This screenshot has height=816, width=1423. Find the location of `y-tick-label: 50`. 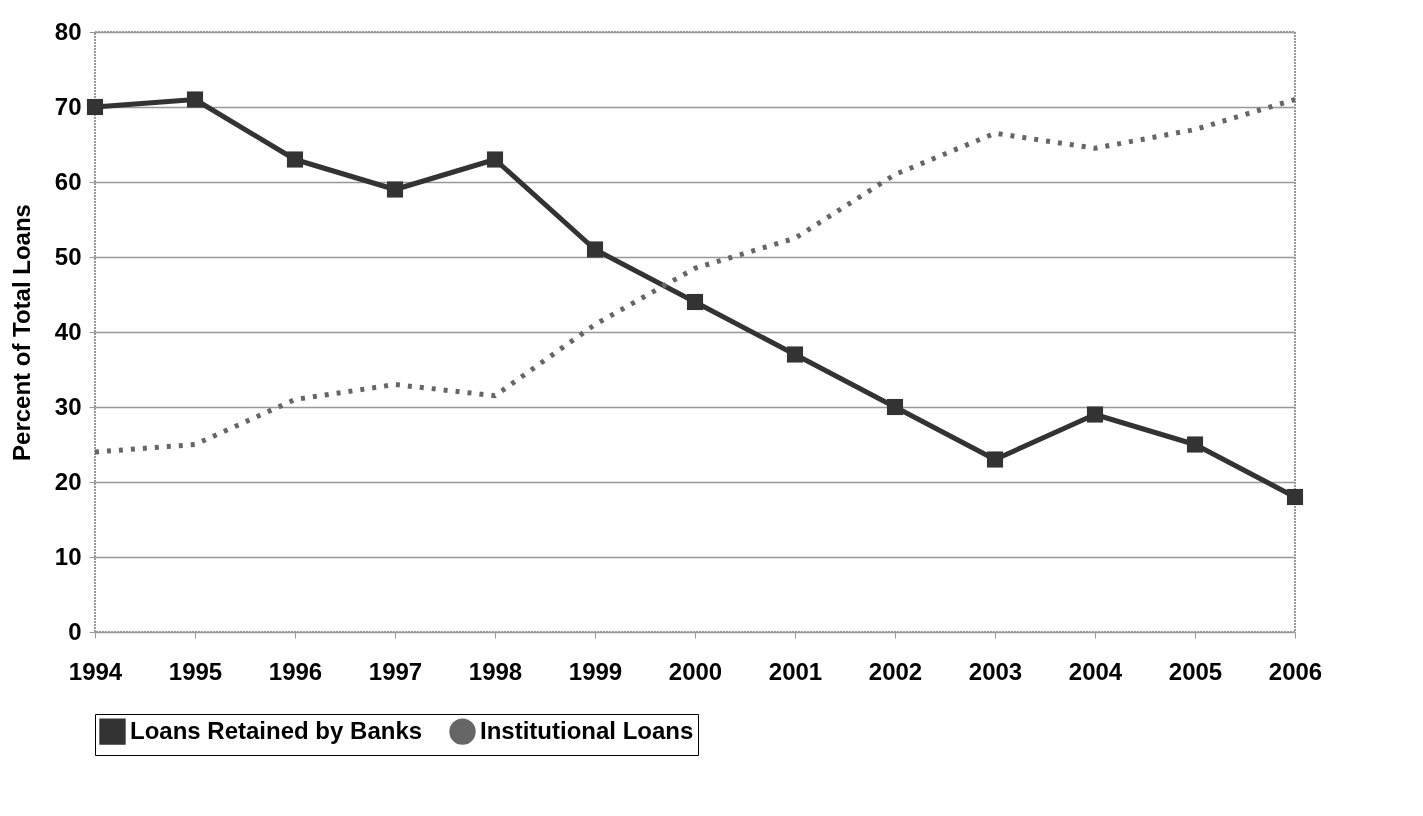

y-tick-label: 50 is located at coordinates (68, 256).